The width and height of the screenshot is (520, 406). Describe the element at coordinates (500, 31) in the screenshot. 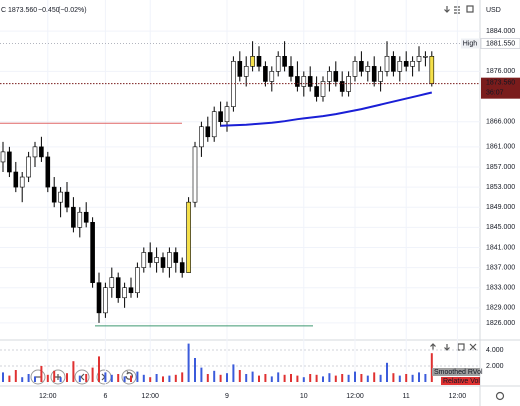

I see `y-tick-label: 1884.000` at that location.